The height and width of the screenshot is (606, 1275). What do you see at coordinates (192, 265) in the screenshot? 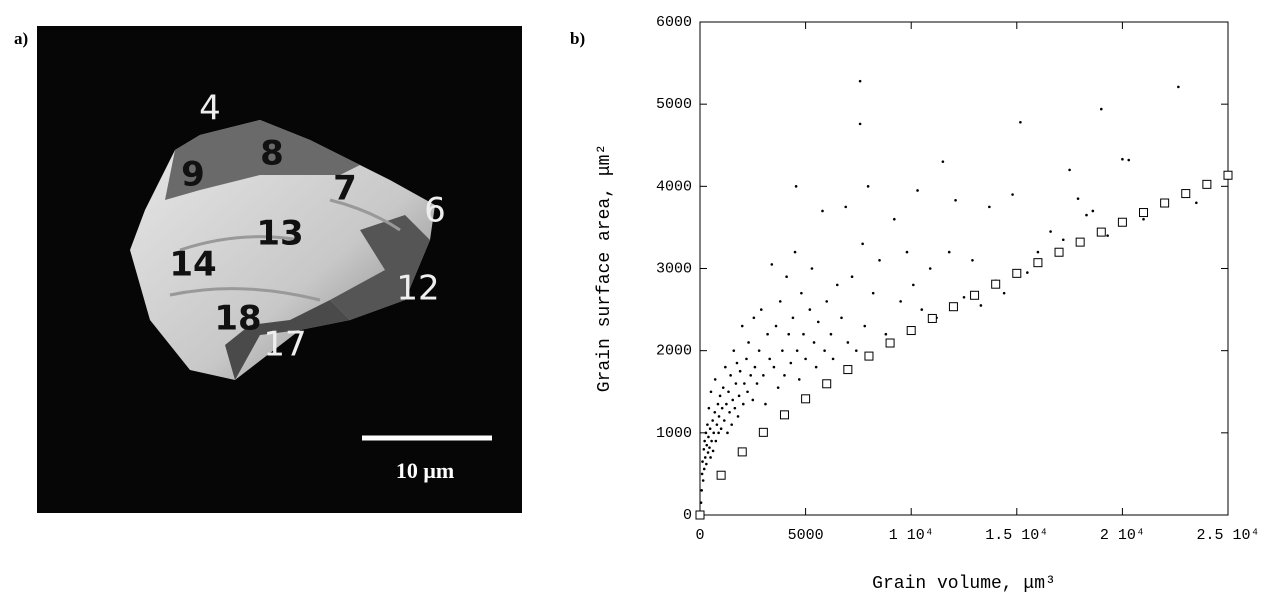
I see `region-label: 14` at bounding box center [192, 265].